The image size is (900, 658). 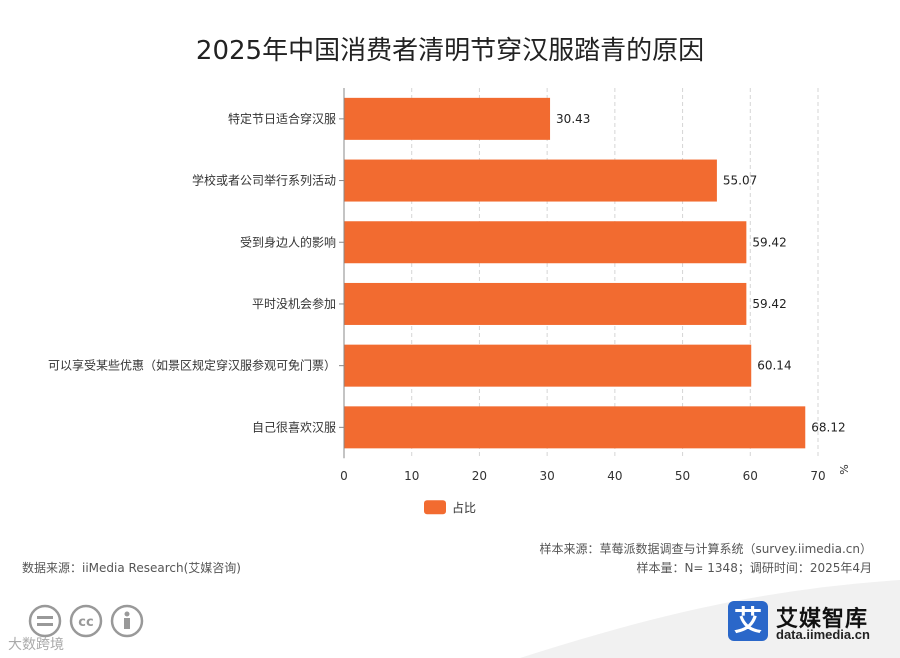 I want to click on category-label: 受到身边人的影响, so click(x=288, y=241).